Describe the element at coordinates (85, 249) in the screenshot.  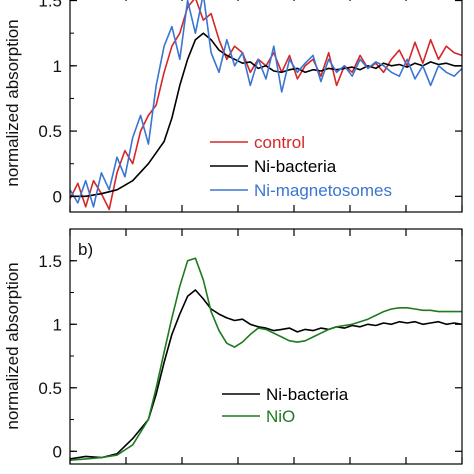
I see `panel-label: b)` at that location.